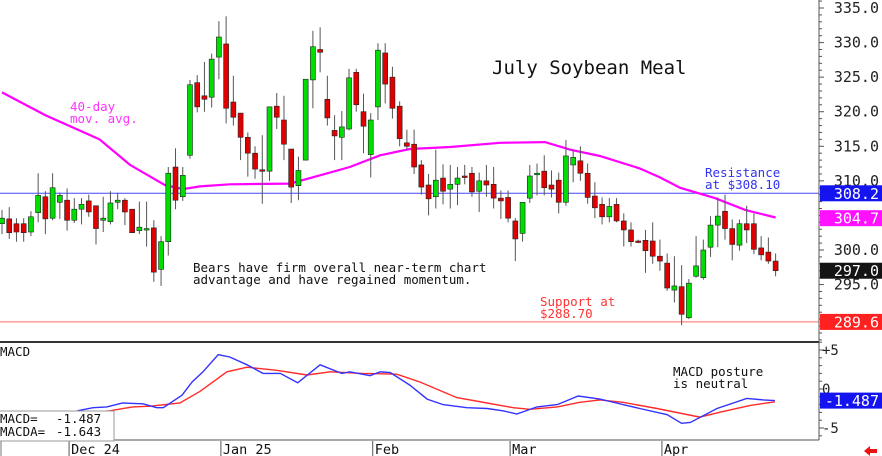 The width and height of the screenshot is (882, 456). Describe the element at coordinates (78, 431) in the screenshot. I see `macda-value: -1.643` at that location.